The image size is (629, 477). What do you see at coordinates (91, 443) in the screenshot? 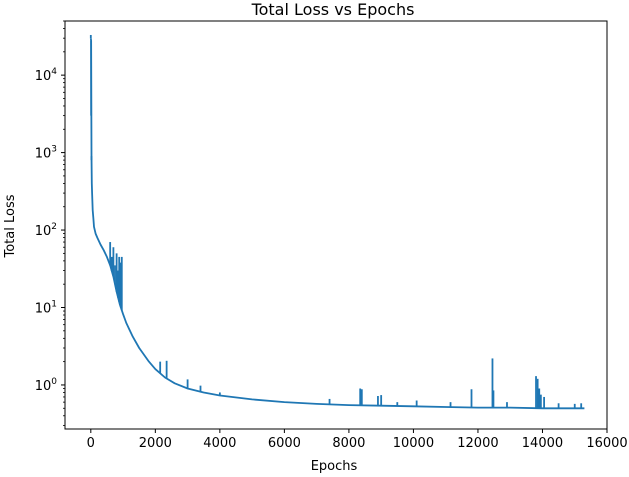
I see `x-tick-label: 0` at bounding box center [91, 443].